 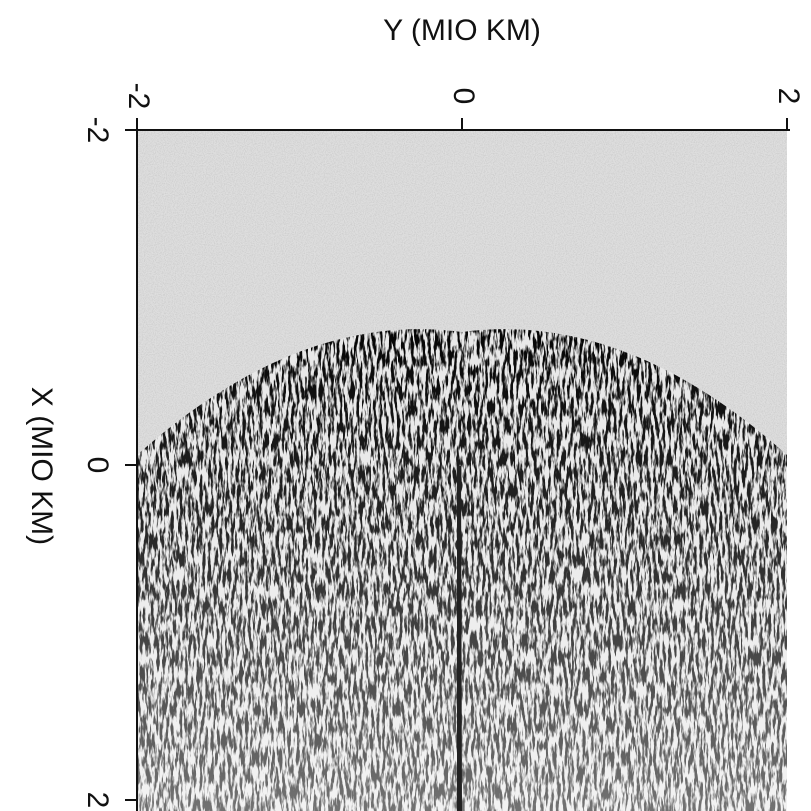 What do you see at coordinates (788, 96) in the screenshot?
I see `x-tick-label: 2` at bounding box center [788, 96].